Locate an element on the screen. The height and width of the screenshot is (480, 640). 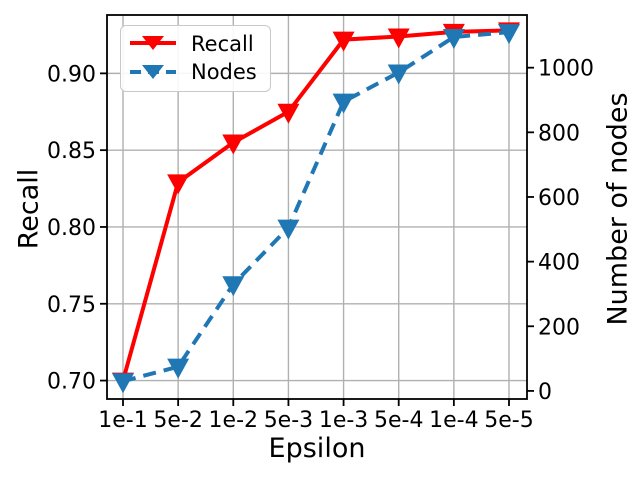
x-tick-label: 1e-4 is located at coordinates (453, 420).